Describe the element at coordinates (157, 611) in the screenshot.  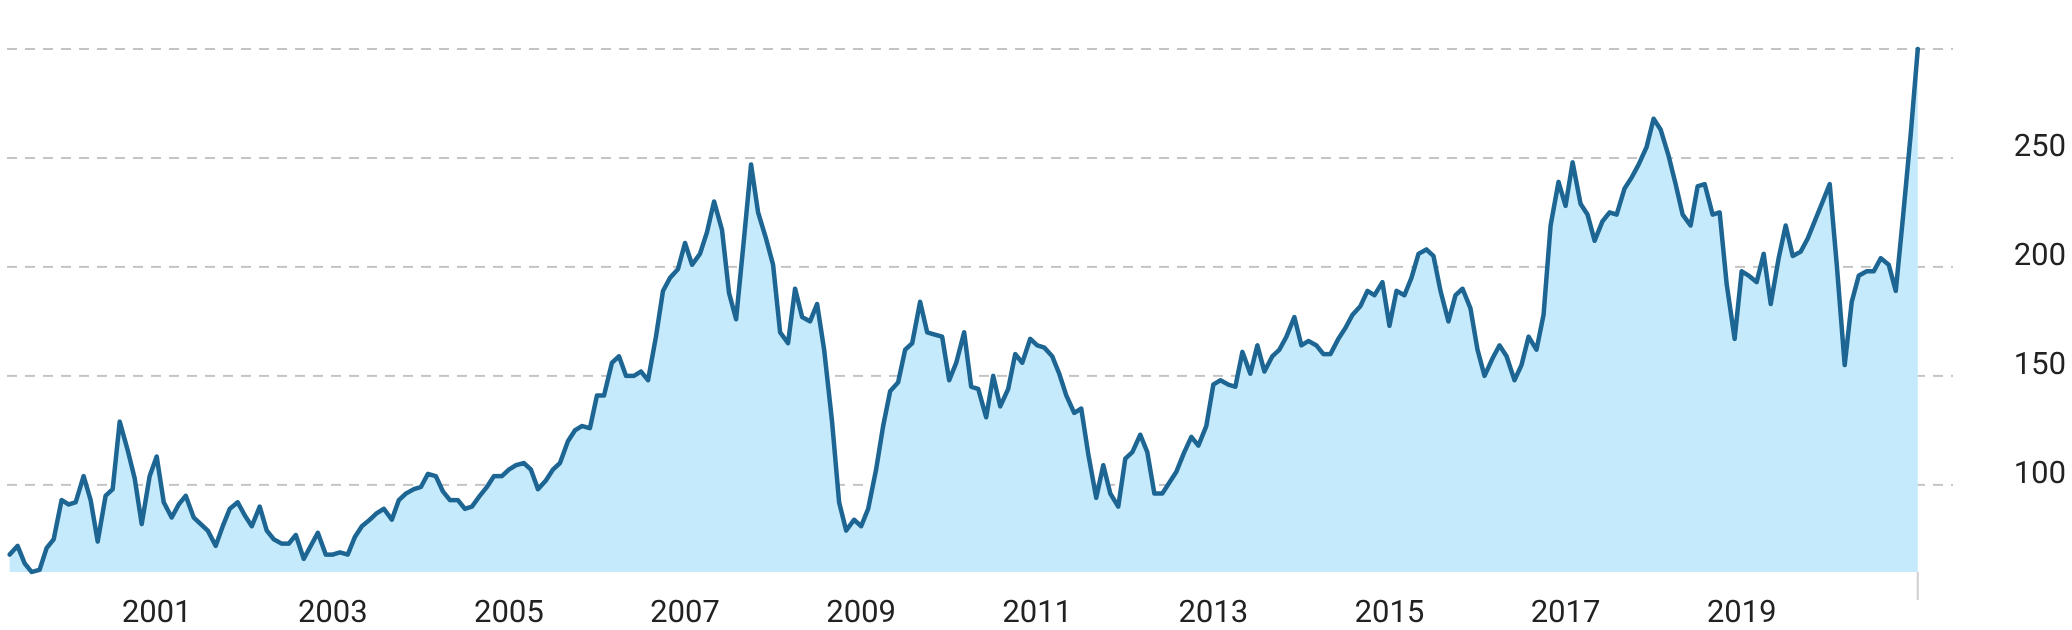
I see `x-tick-label: 2001` at that location.